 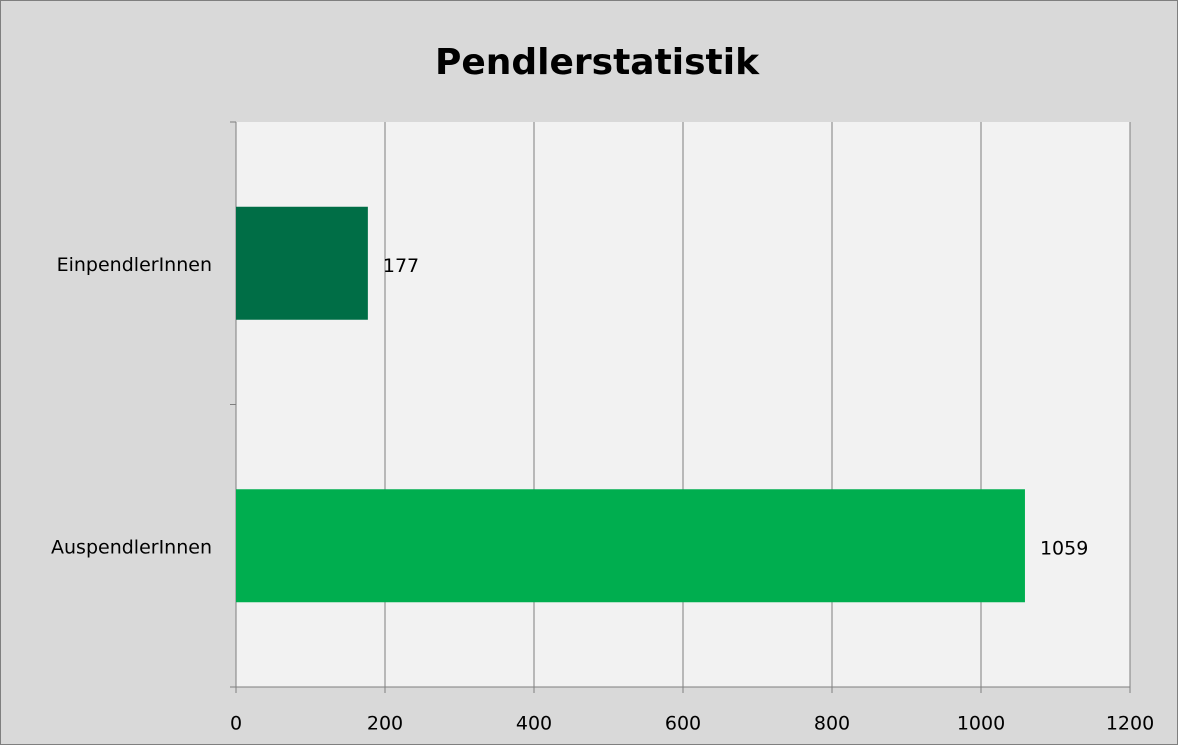 What do you see at coordinates (385, 724) in the screenshot?
I see `x-tick-label: 200` at bounding box center [385, 724].